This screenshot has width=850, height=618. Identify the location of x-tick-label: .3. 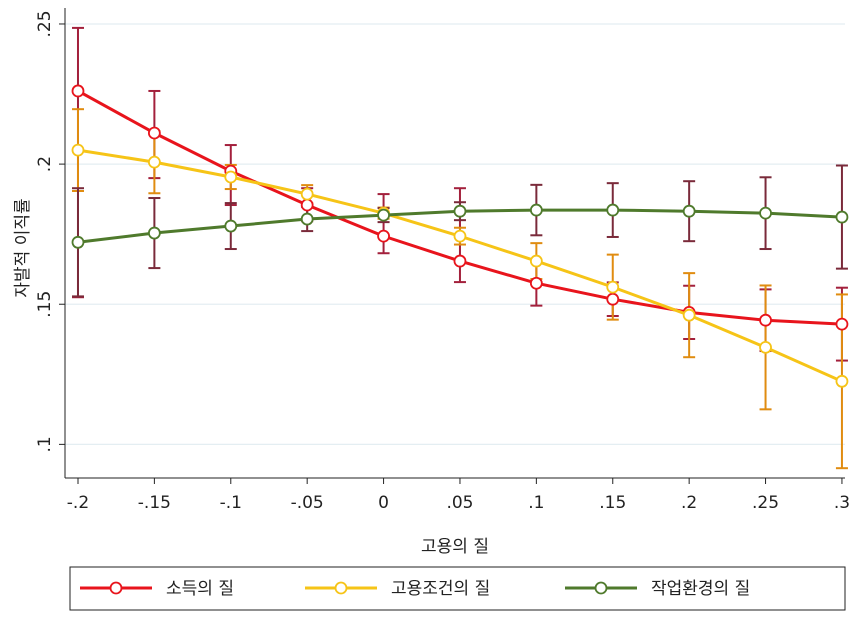
(842, 503).